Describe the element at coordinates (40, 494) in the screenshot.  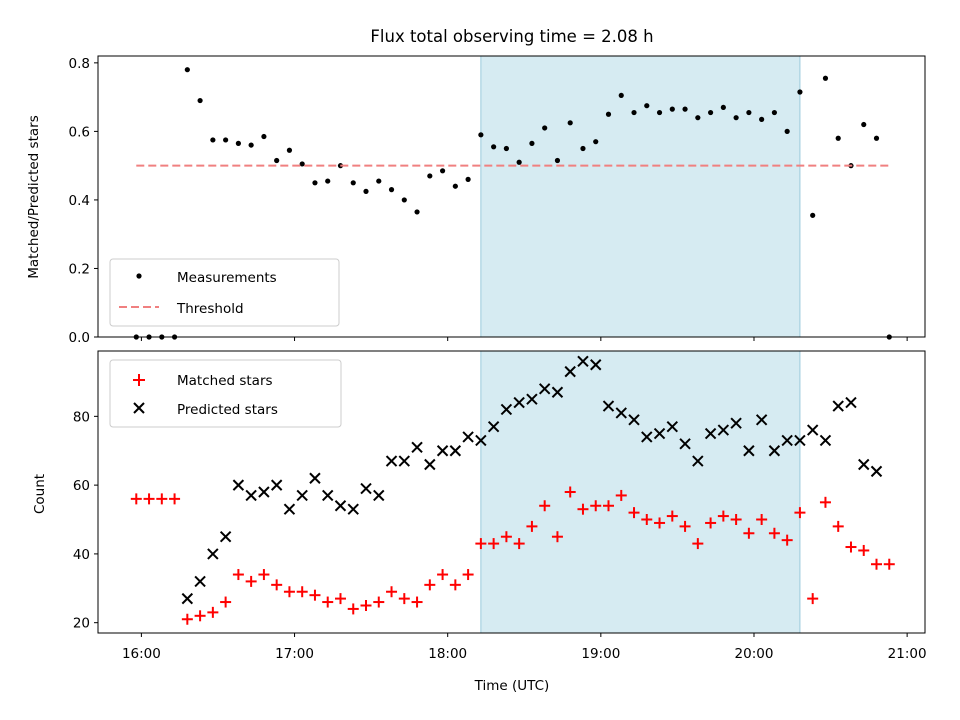
I see `y-axis-label: Count` at that location.